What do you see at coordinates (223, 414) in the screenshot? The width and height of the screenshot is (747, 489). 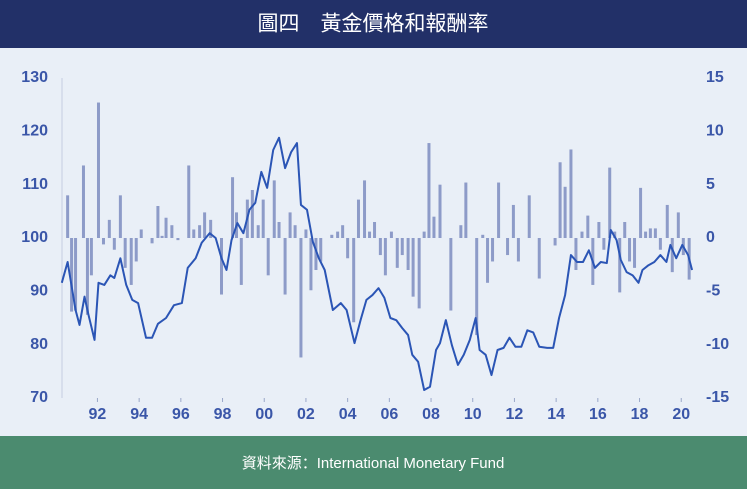 I see `x-tick-label: 98` at bounding box center [223, 414].